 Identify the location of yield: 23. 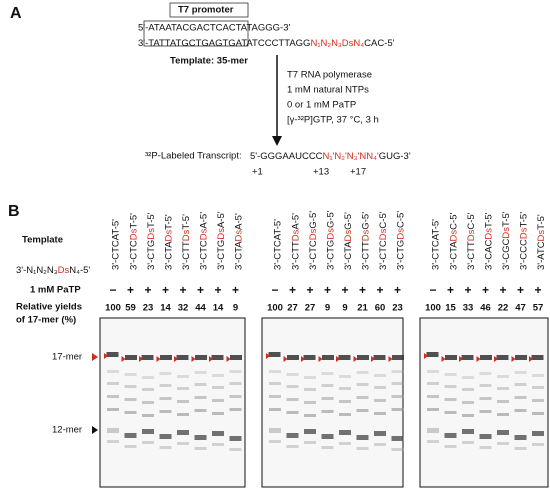
(397, 308).